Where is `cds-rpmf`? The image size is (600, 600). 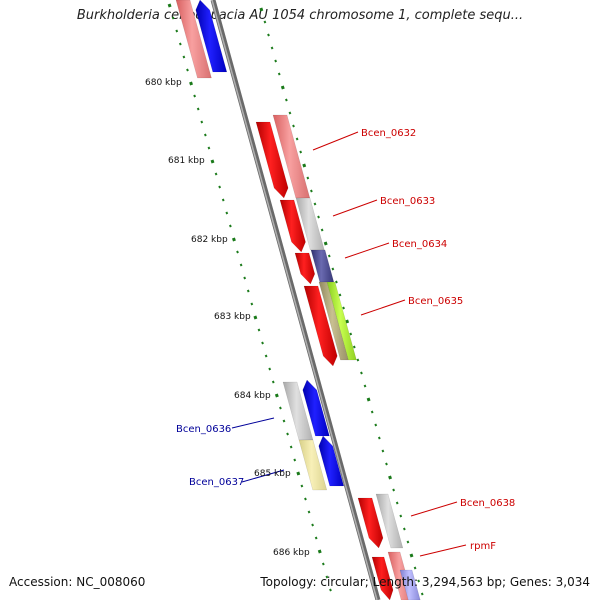 cds-rpmf is located at coordinates (382, 578).